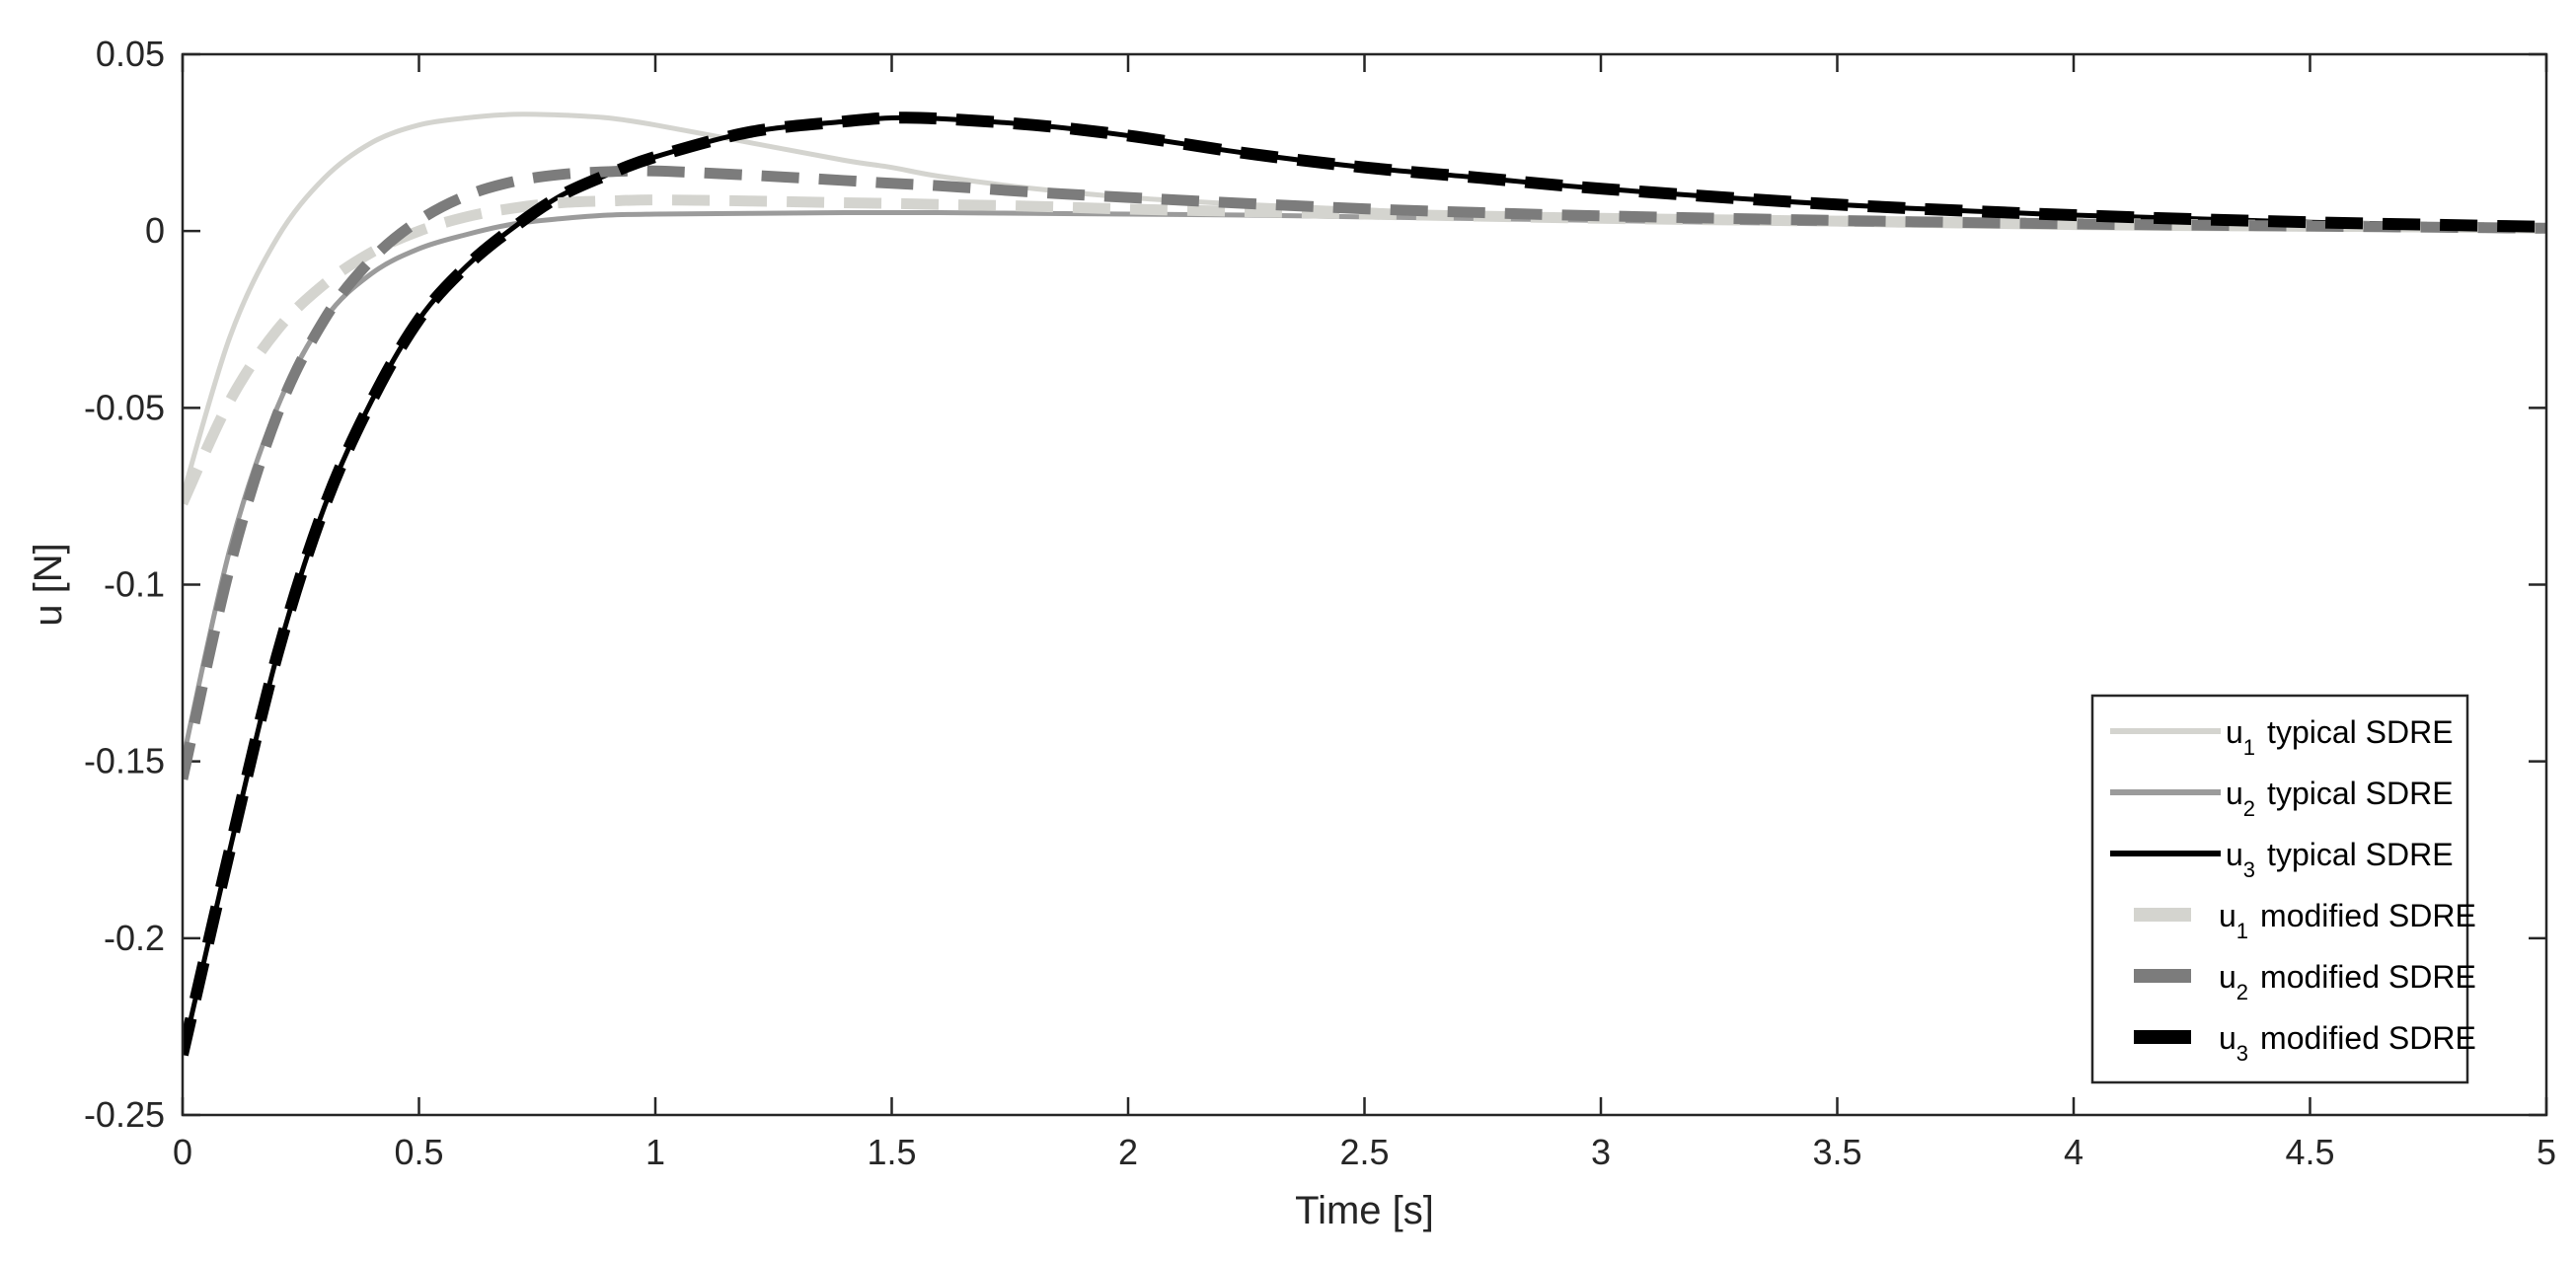 The width and height of the screenshot is (2576, 1262). What do you see at coordinates (1364, 1210) in the screenshot?
I see `x-axis-title: Time [s]` at bounding box center [1364, 1210].